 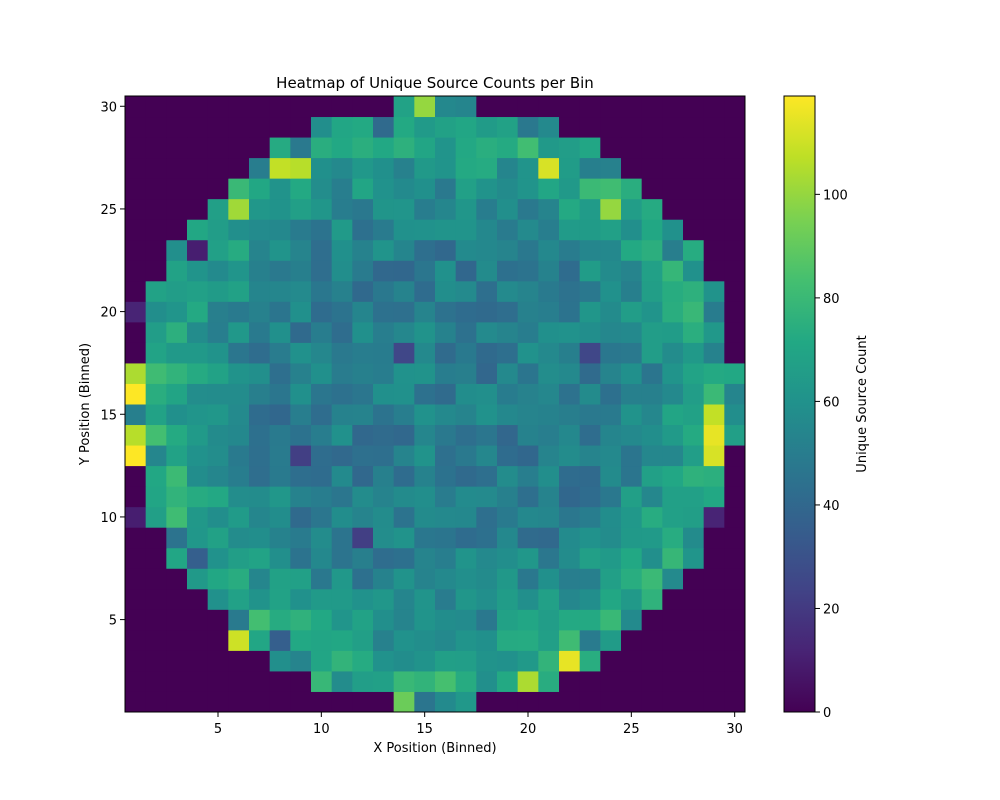 I want to click on y-tick-label: 5, so click(x=113, y=621).